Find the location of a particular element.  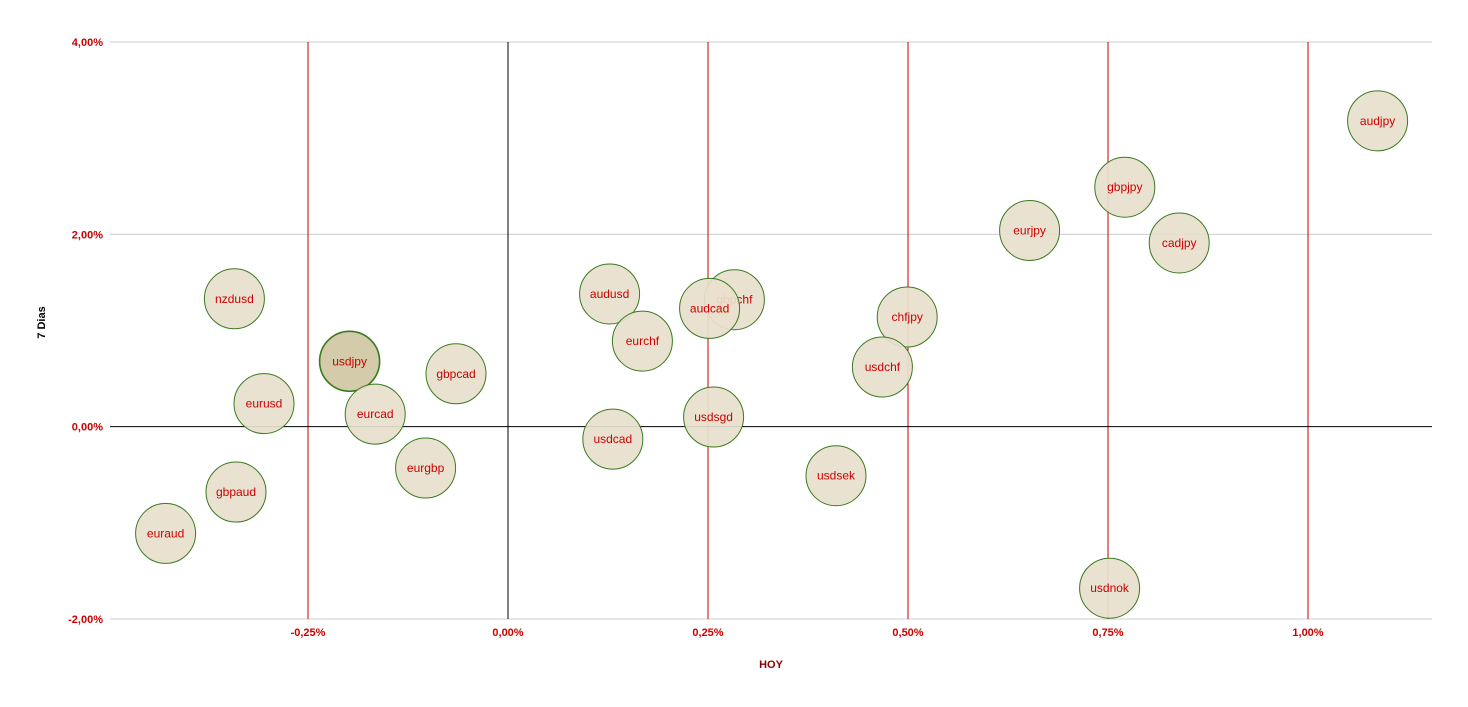

bubble-label: usdchf is located at coordinates (883, 367).